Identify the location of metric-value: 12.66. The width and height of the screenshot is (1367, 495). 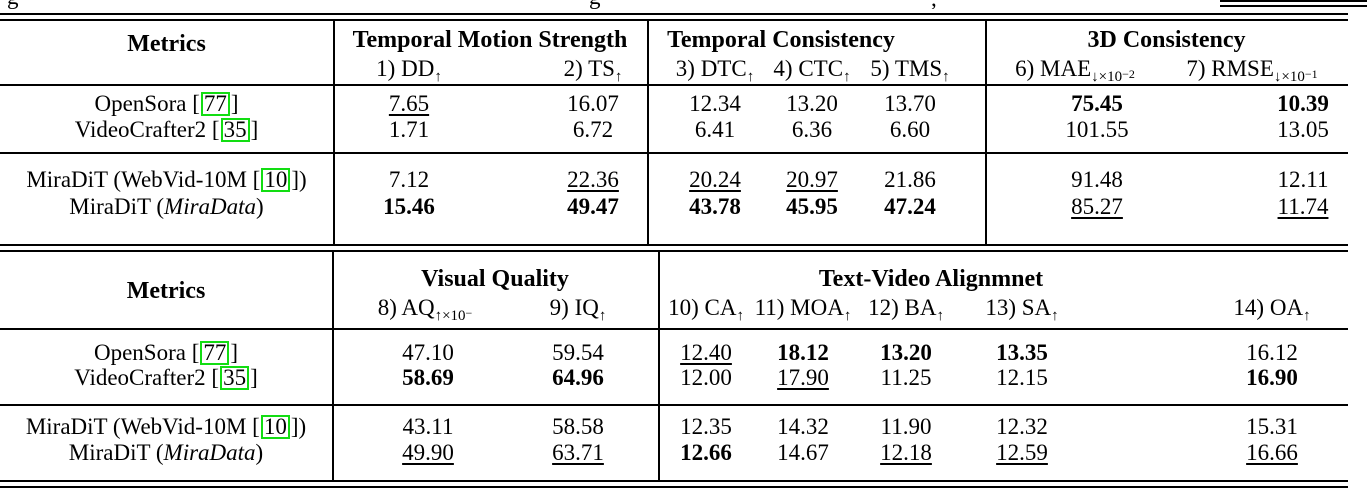
(706, 452).